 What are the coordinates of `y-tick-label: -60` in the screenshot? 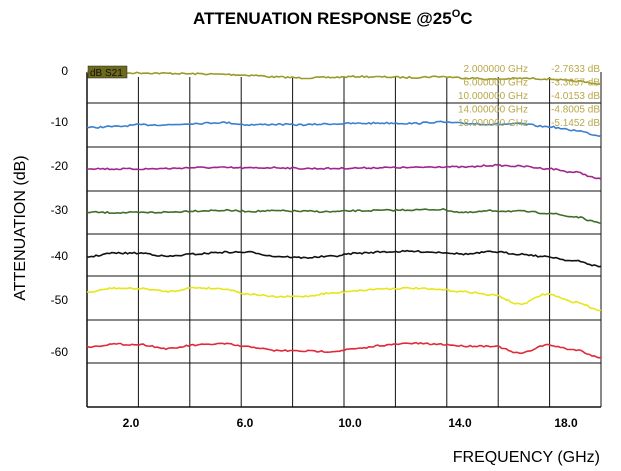 It's located at (60, 352).